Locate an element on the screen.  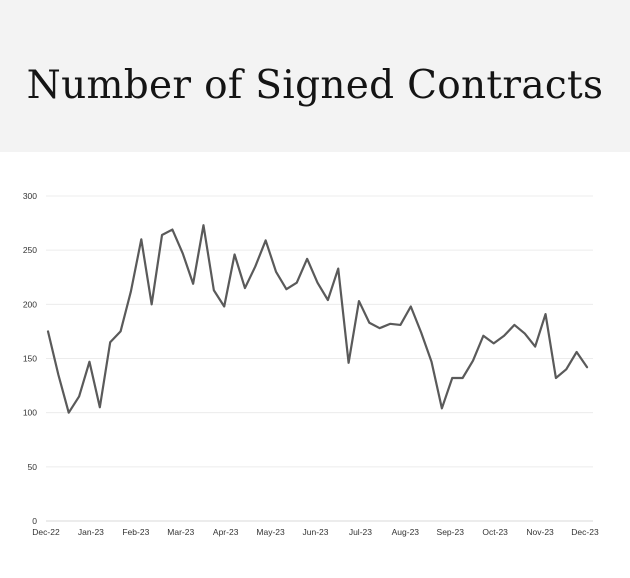
x-tick-label: Aug-23 is located at coordinates (406, 532).